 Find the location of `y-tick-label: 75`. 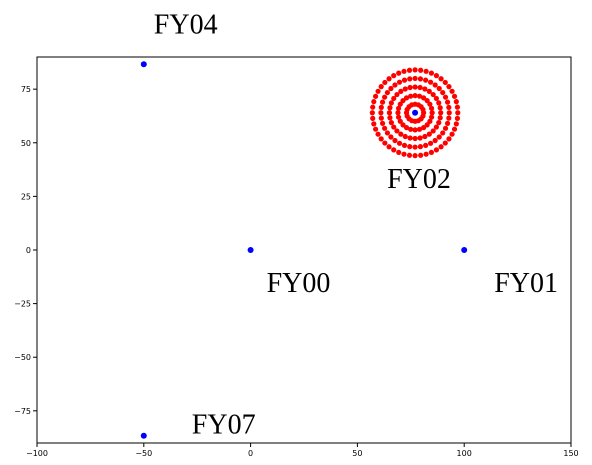

y-tick-label: 75 is located at coordinates (26, 89).